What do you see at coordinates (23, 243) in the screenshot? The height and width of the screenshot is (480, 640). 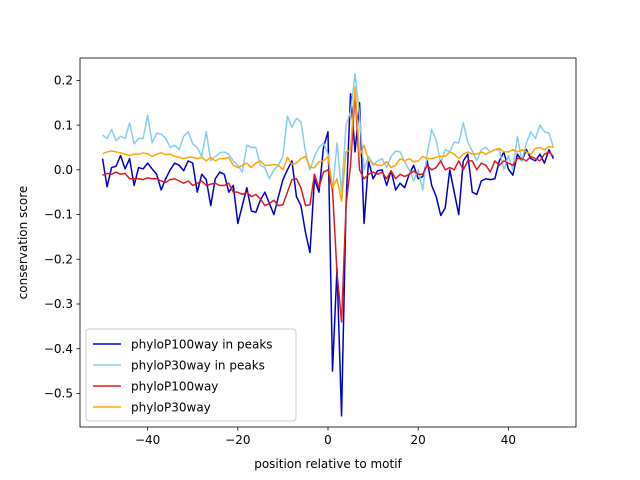 I see `y-axis-title: conservation score` at bounding box center [23, 243].